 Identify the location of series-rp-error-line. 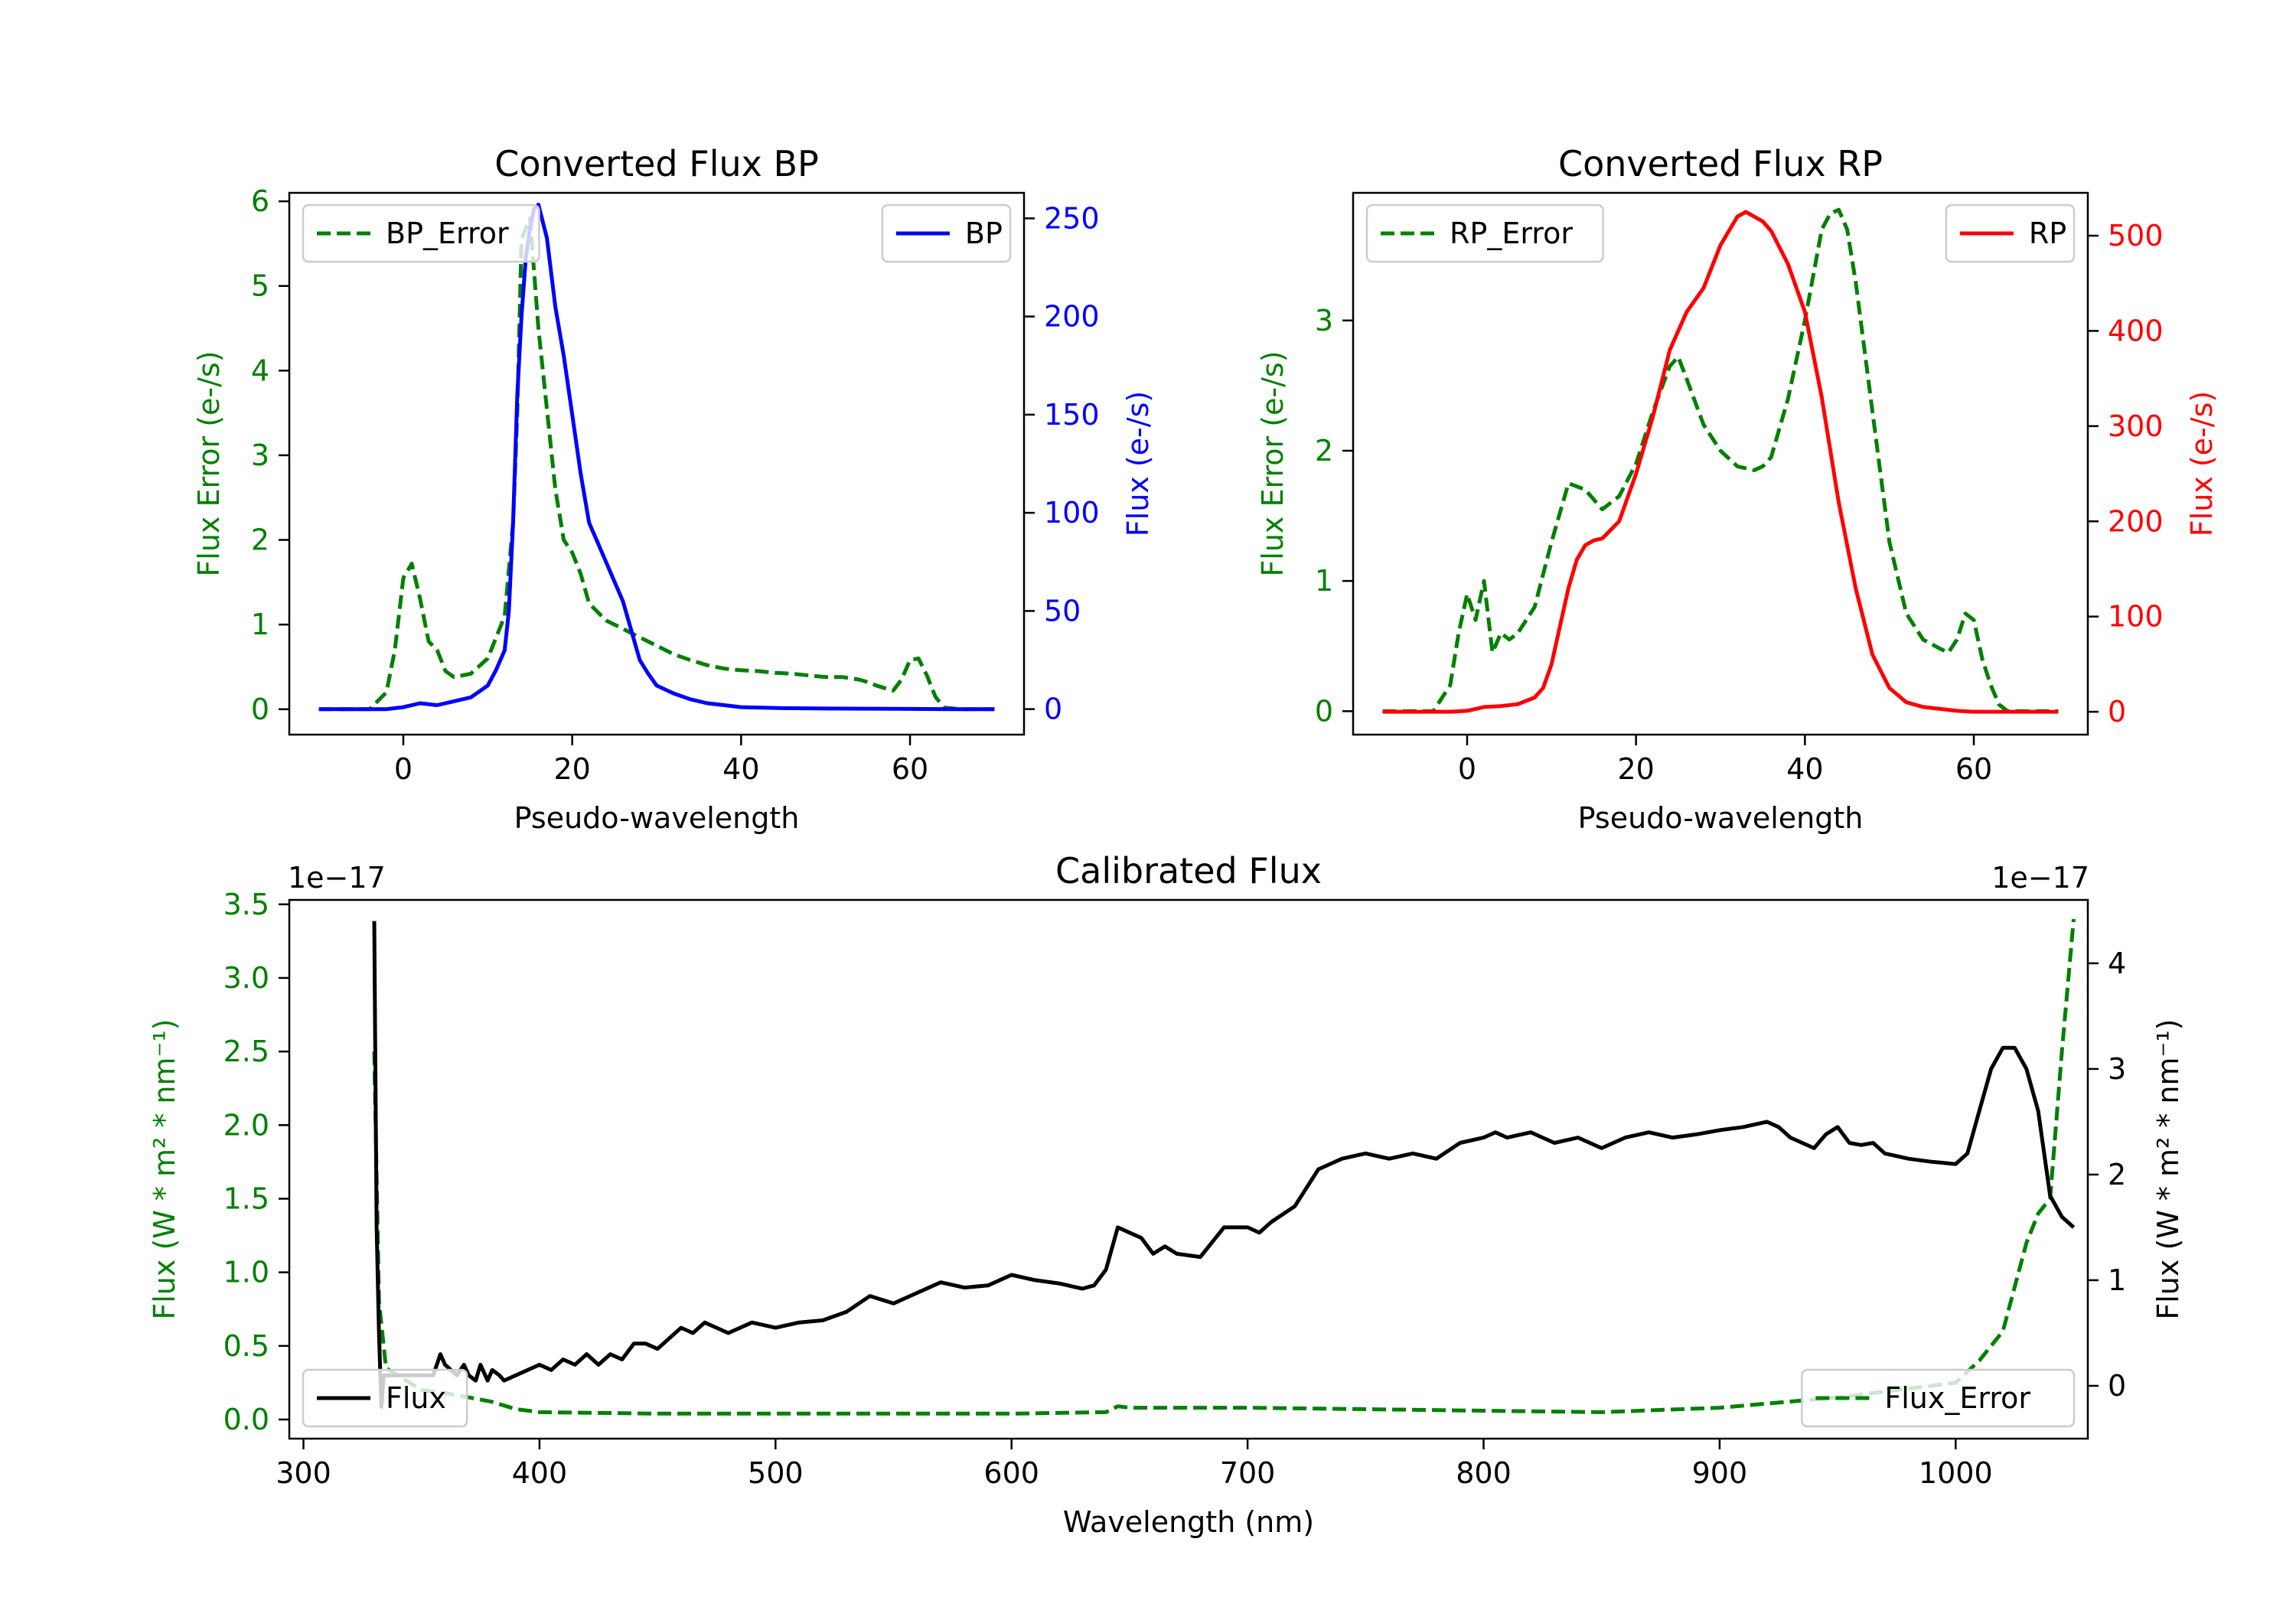
(1720, 460).